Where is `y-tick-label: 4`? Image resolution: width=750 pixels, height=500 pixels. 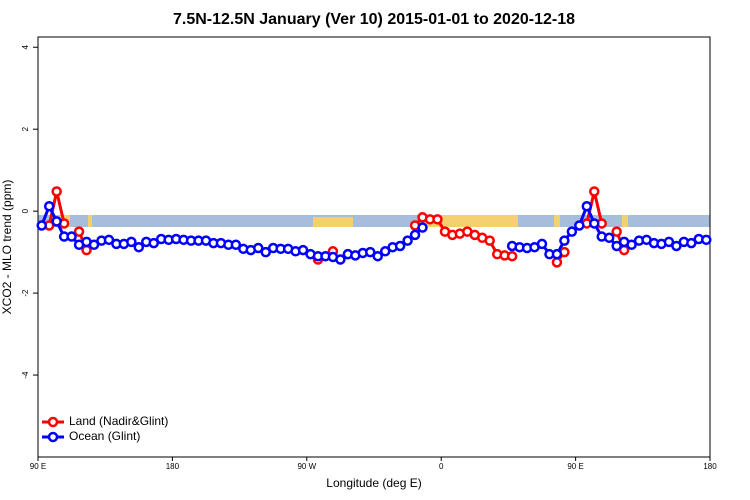 y-tick-label: 4 is located at coordinates (25, 46).